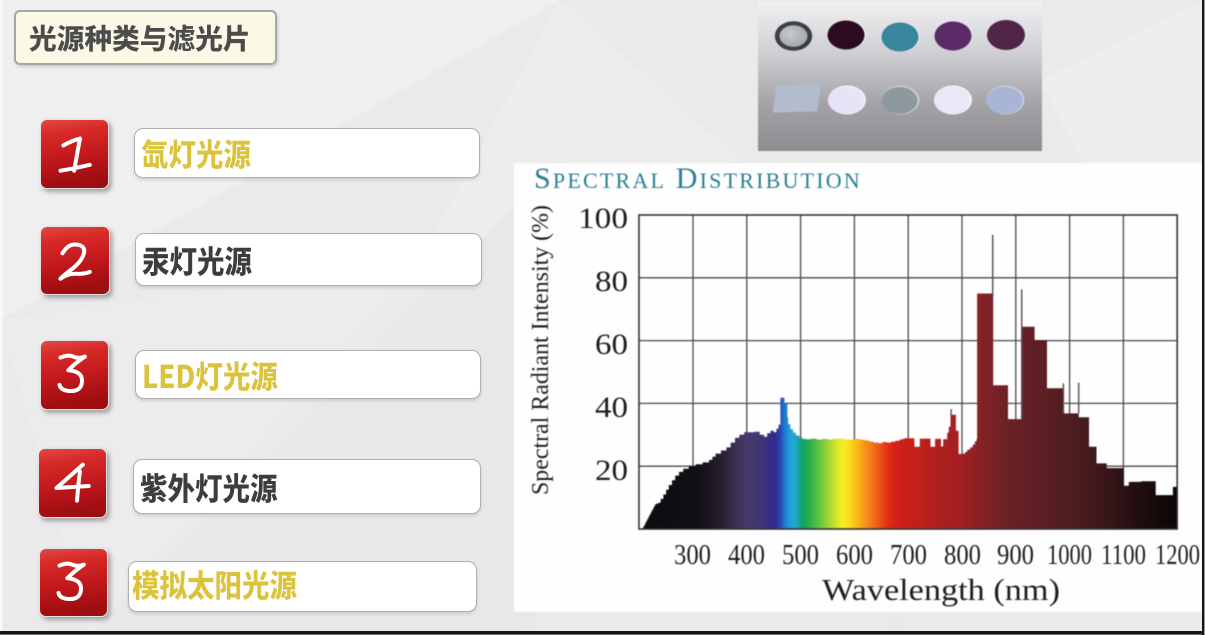  I want to click on svg-text: 400, so click(746, 555).